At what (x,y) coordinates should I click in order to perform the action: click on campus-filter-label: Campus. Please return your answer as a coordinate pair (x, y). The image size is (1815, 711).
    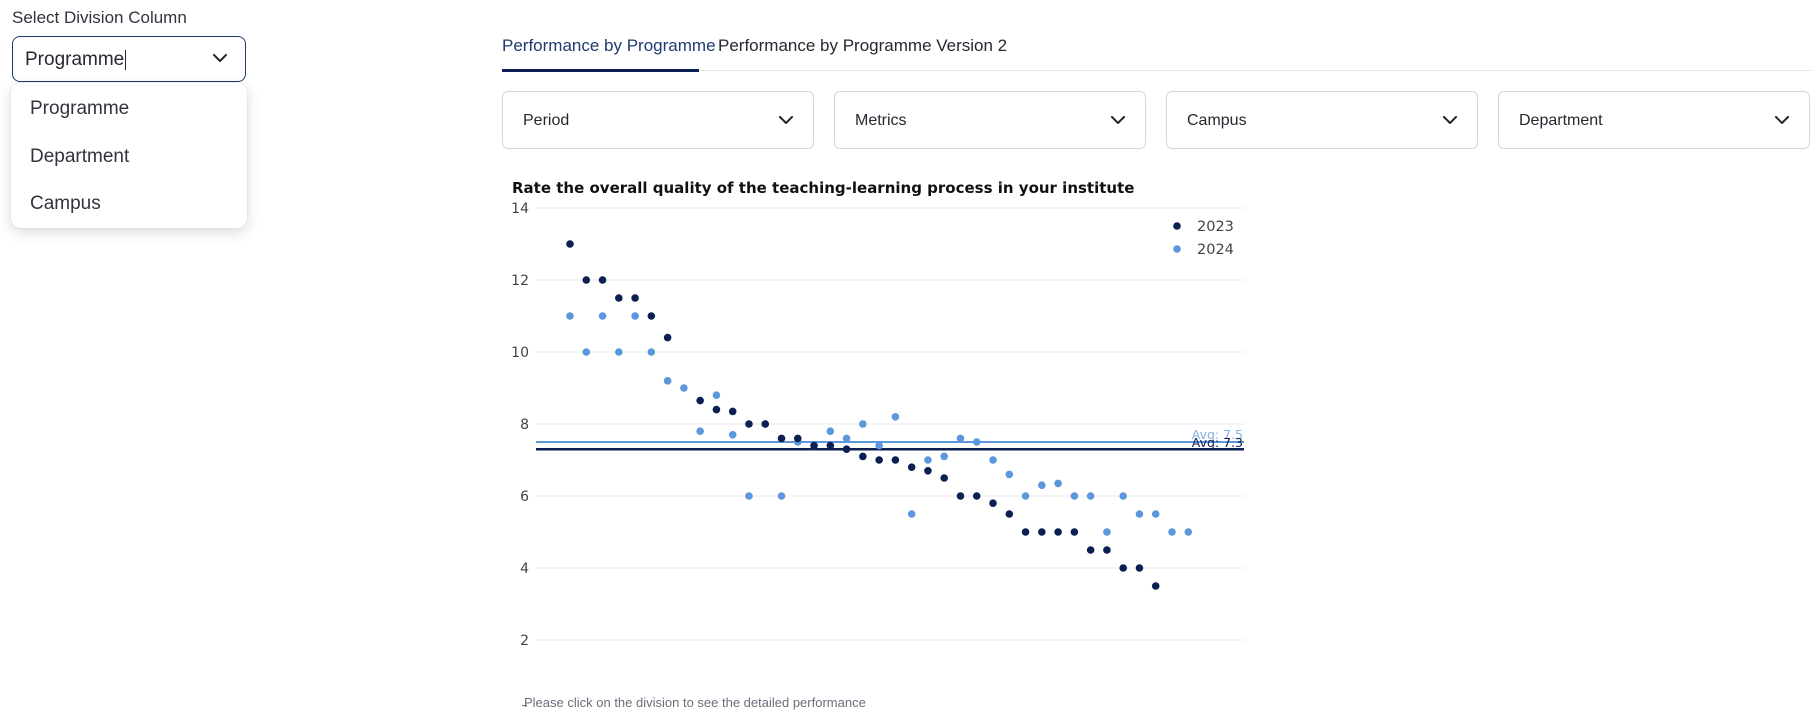
    Looking at the image, I should click on (1217, 120).